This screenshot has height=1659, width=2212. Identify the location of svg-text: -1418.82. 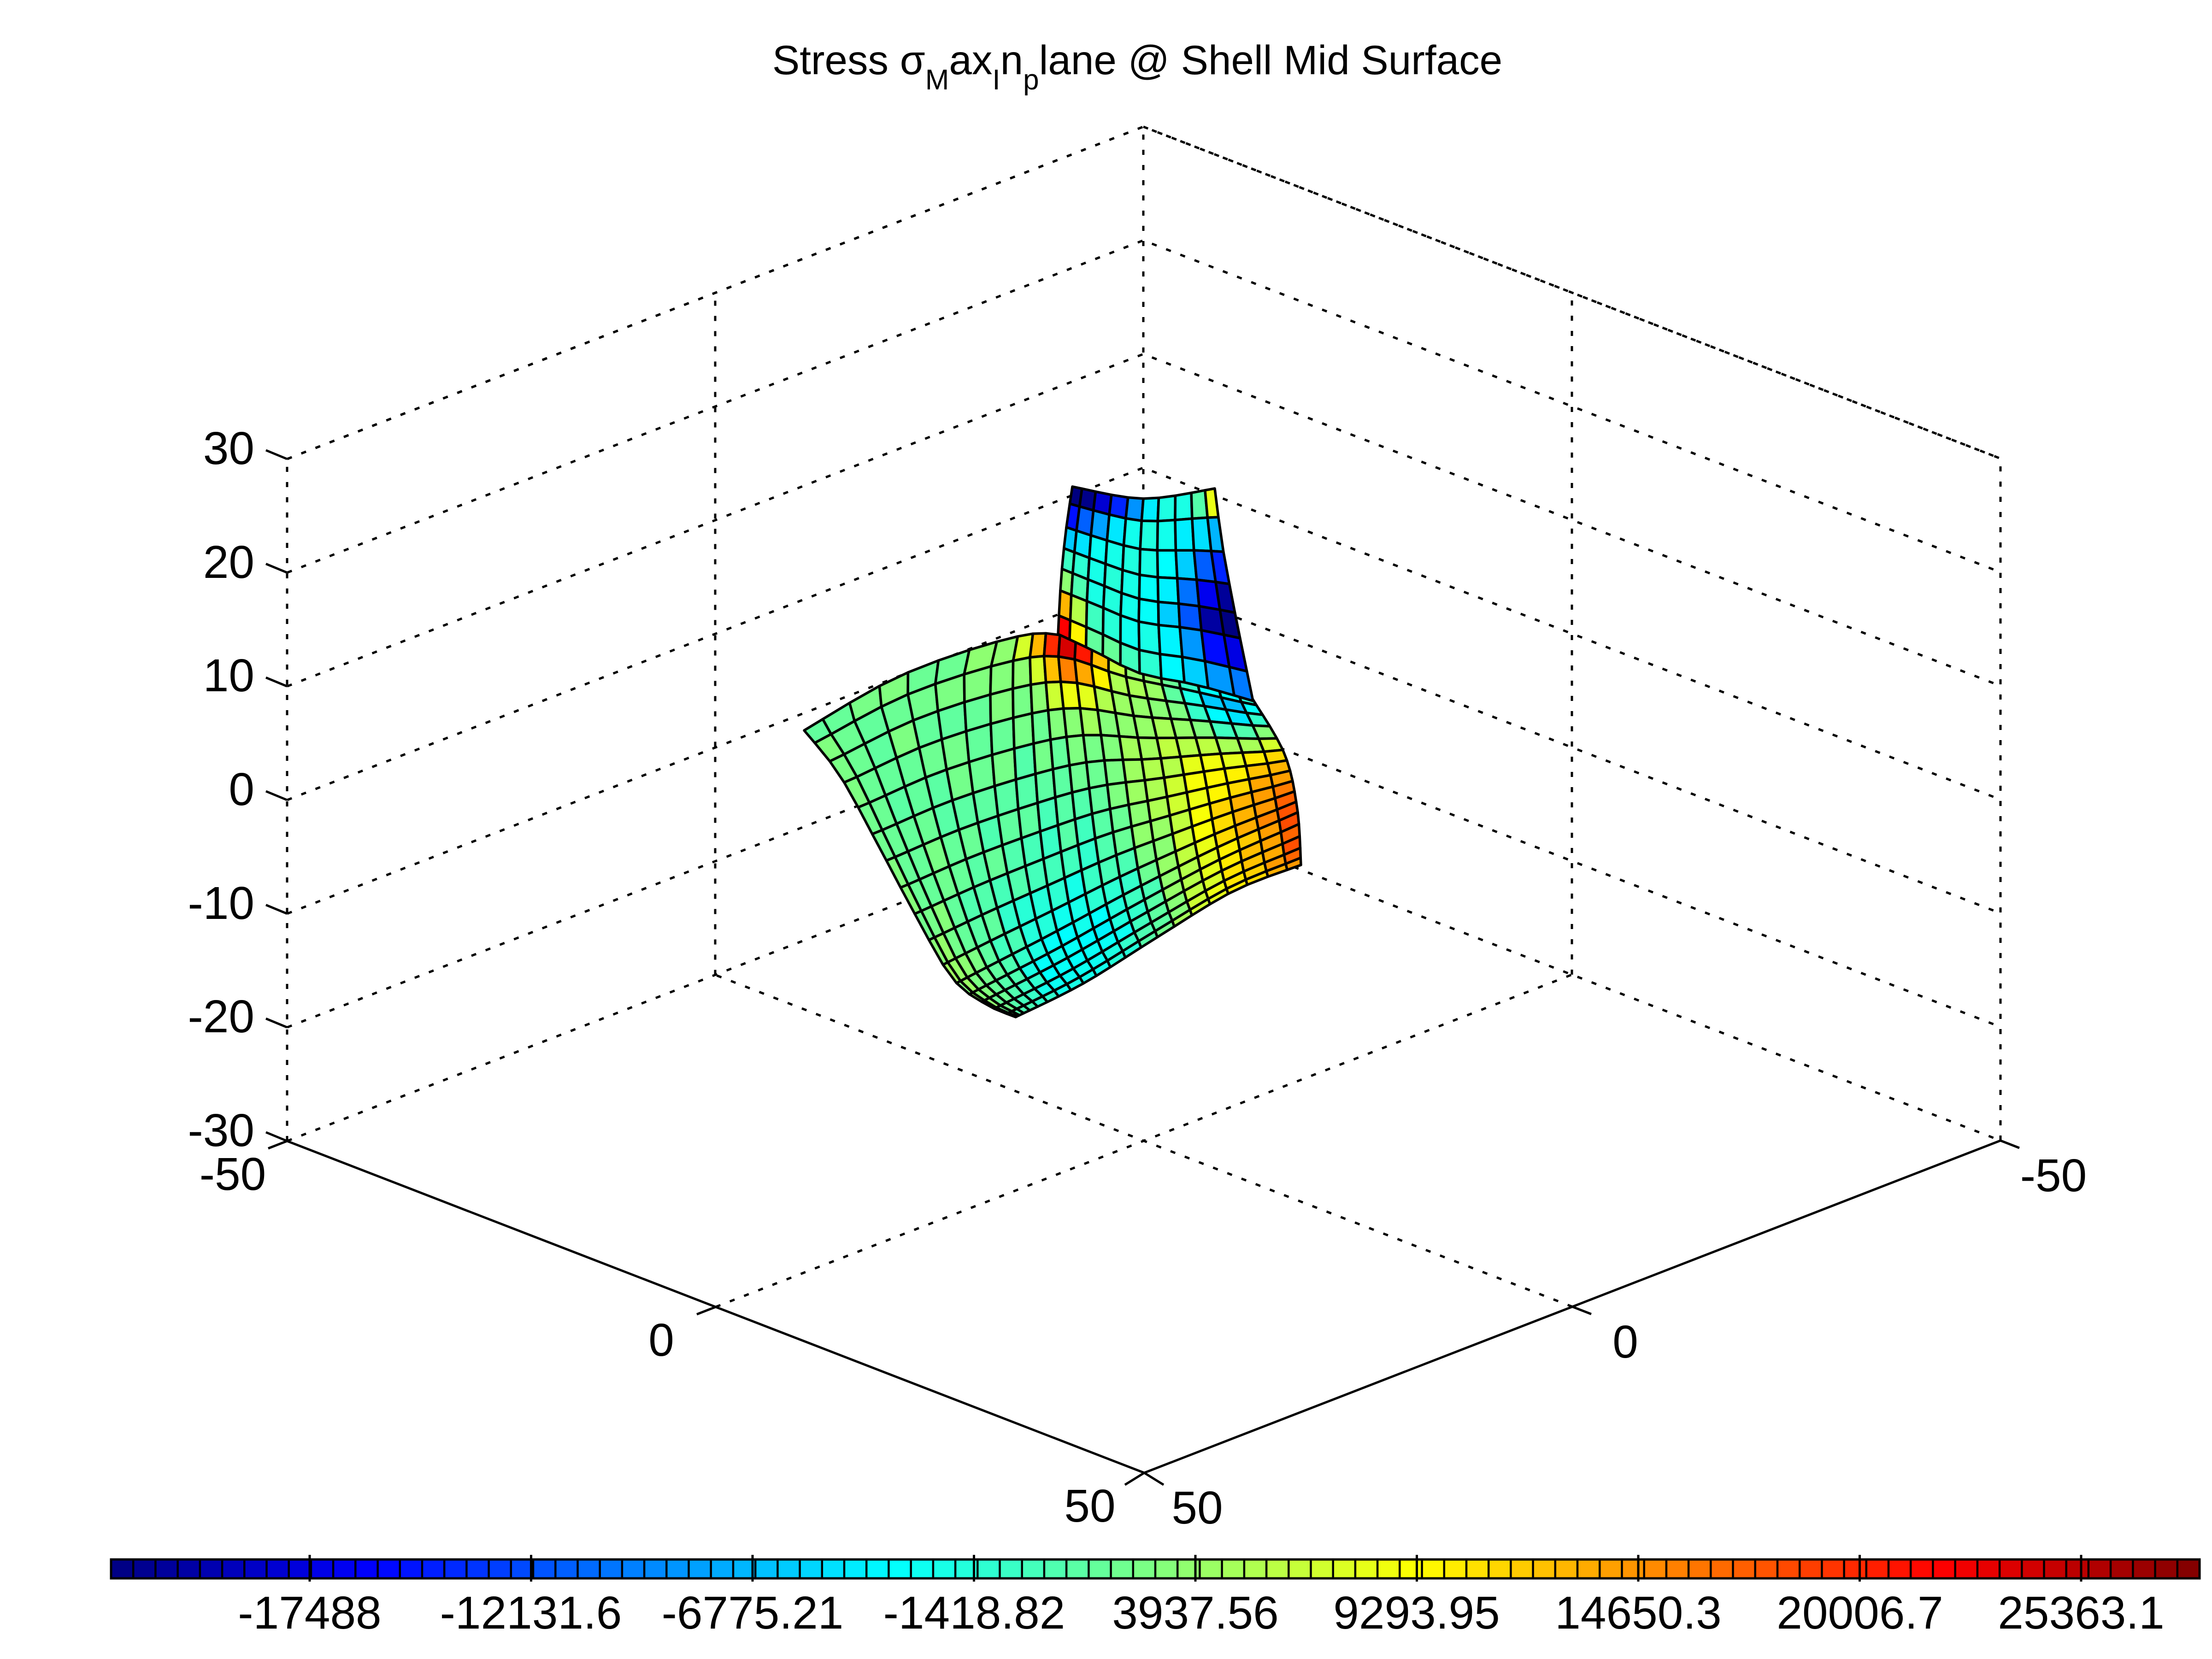
(974, 1613).